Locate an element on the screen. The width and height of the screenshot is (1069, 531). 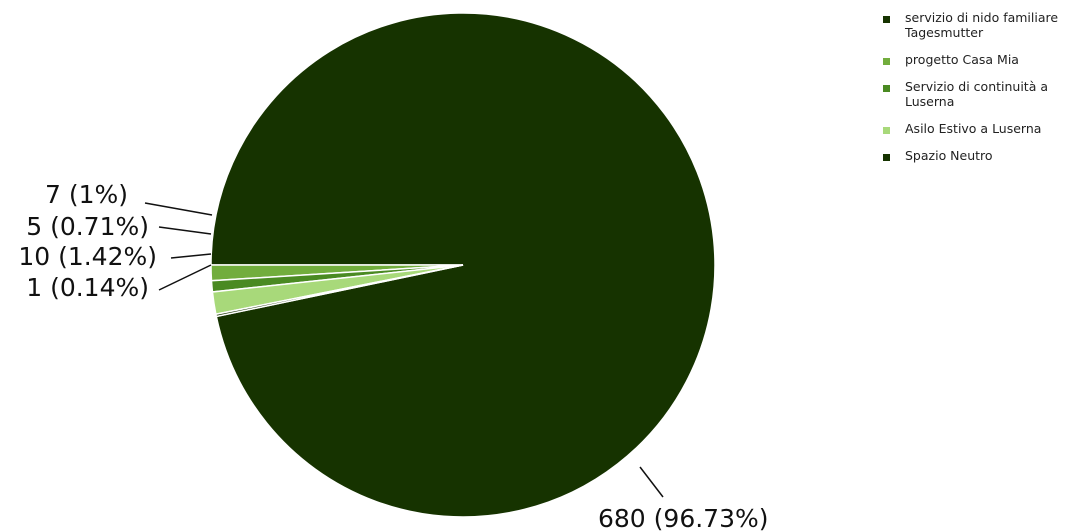
data-label: 7 (1%) is located at coordinates (86, 194).